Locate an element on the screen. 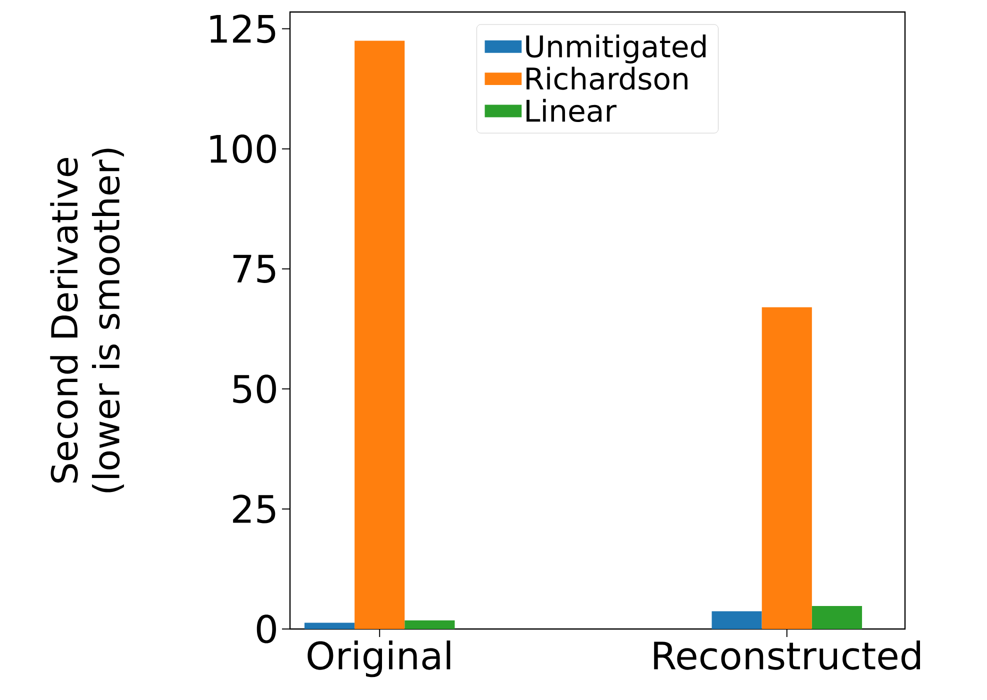  y-tick-label: 50 is located at coordinates (254, 389).